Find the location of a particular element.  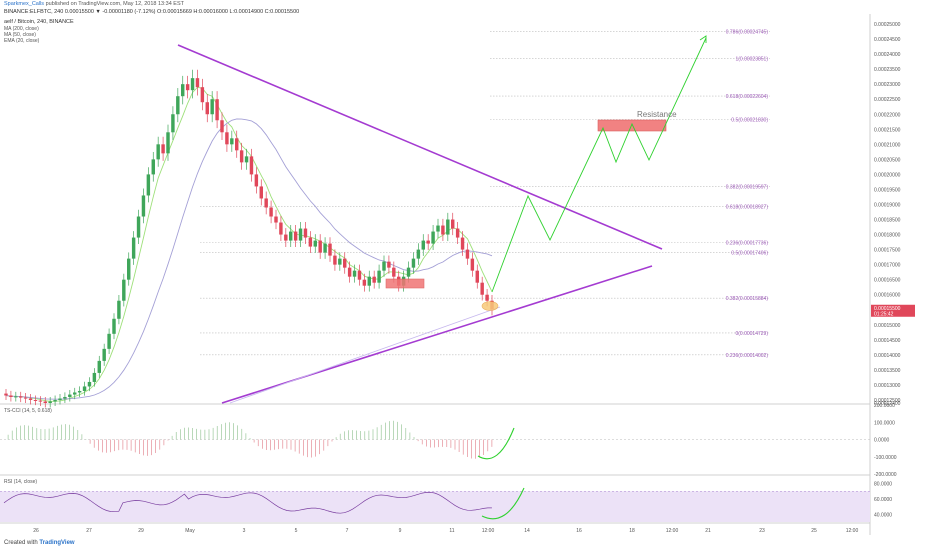

rsi-band is located at coordinates (435, 506).